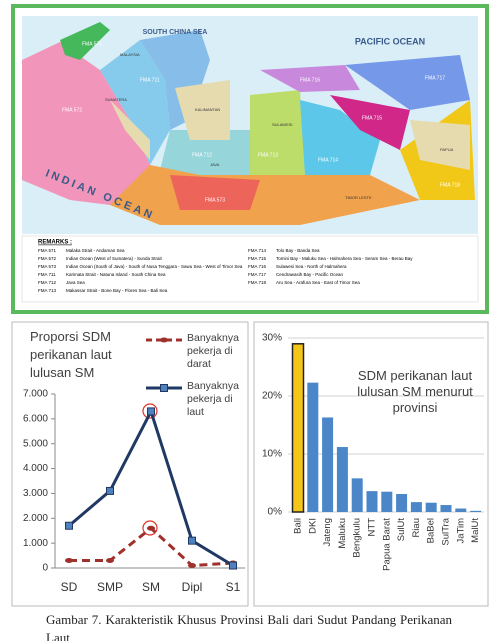  Describe the element at coordinates (110, 587) in the screenshot. I see `x-tick-label: SMP` at that location.